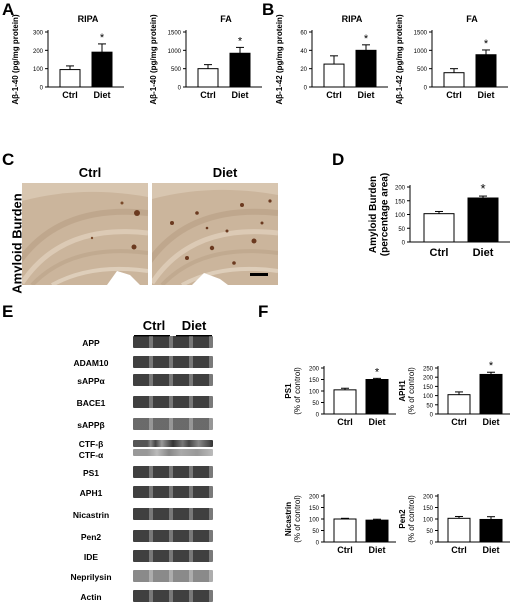  Describe the element at coordinates (8, 159) in the screenshot. I see `panel-label-c: C` at that location.